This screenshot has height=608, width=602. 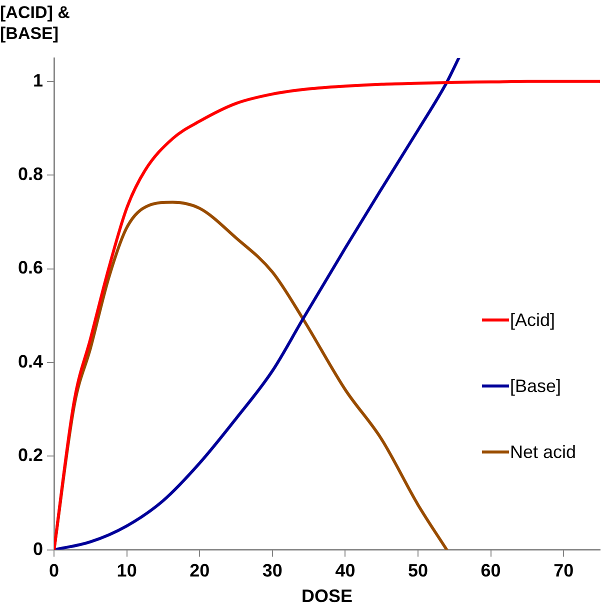 What do you see at coordinates (54, 570) in the screenshot?
I see `x-tick-label: 0` at bounding box center [54, 570].